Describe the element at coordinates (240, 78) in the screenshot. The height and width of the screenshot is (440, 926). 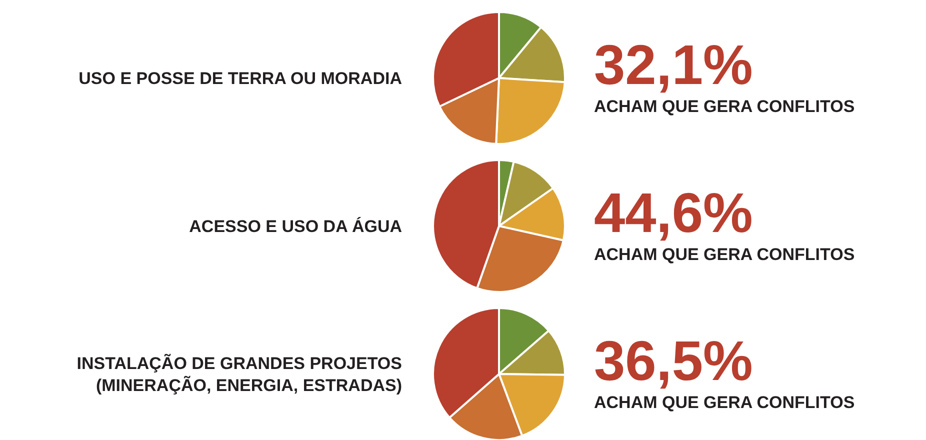
I see `text: USO E POSSE DE TERRA OU MORADIA` at that location.